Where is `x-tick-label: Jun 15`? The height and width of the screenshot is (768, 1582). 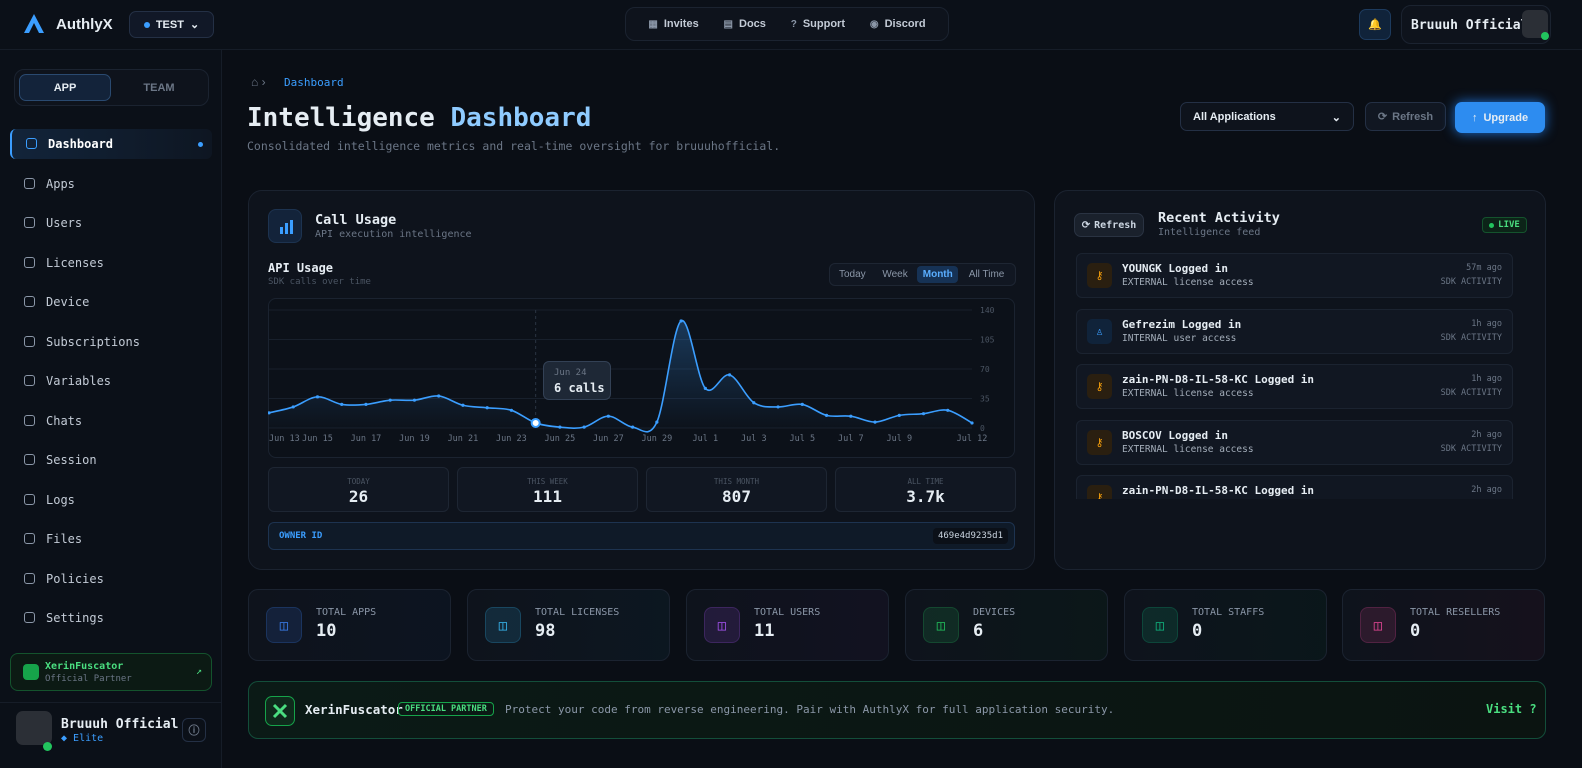 x-tick-label: Jun 15 is located at coordinates (317, 439).